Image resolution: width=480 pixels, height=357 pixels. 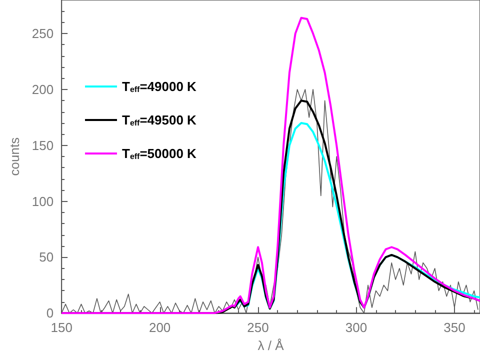 What do you see at coordinates (43, 34) in the screenshot?
I see `y-tick-label: 250` at bounding box center [43, 34].